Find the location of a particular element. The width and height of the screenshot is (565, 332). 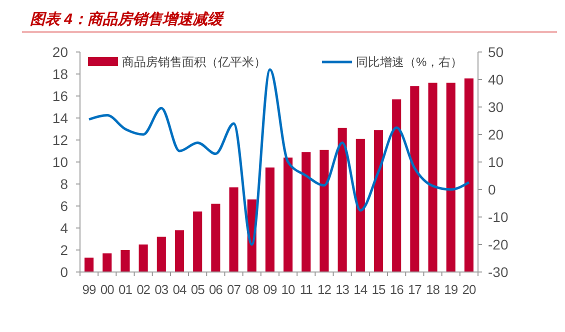

y-tick-label: 16 is located at coordinates (60, 96).